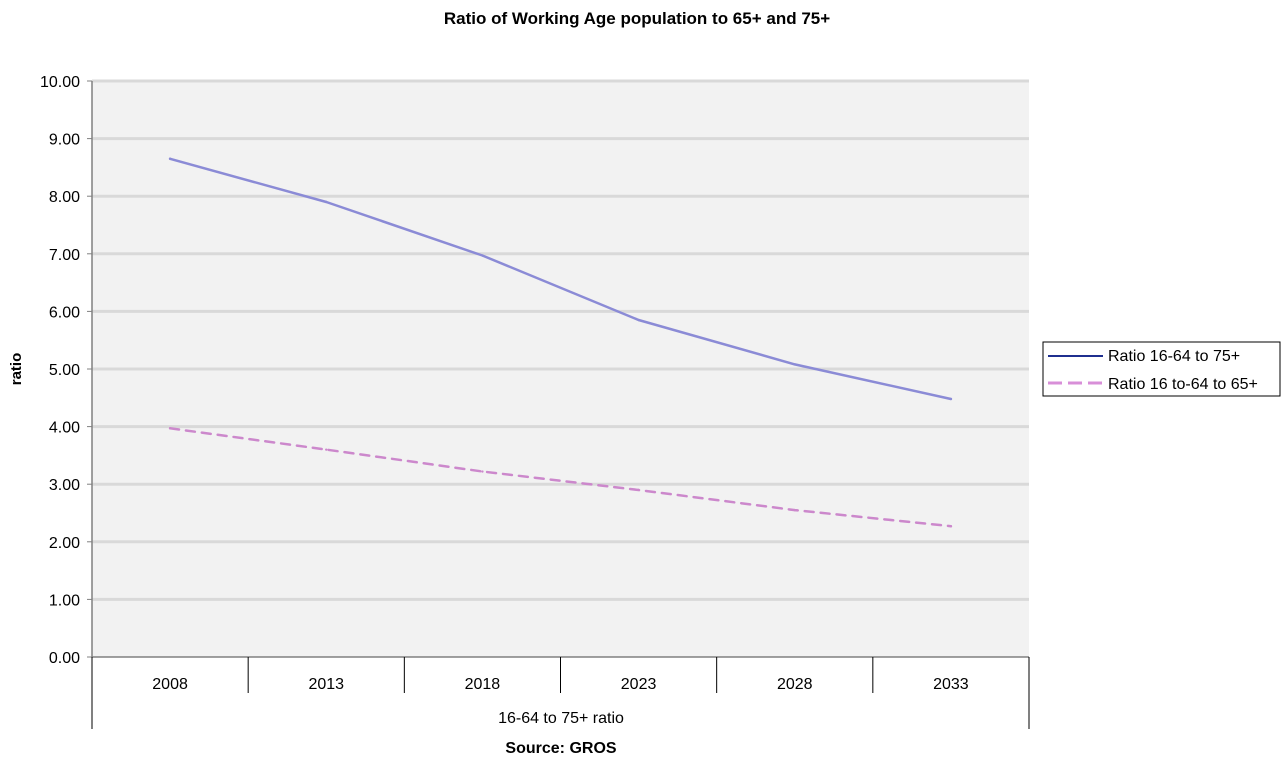 This screenshot has width=1285, height=758. Describe the element at coordinates (64, 197) in the screenshot. I see `y-tick-label: 8.00` at that location.